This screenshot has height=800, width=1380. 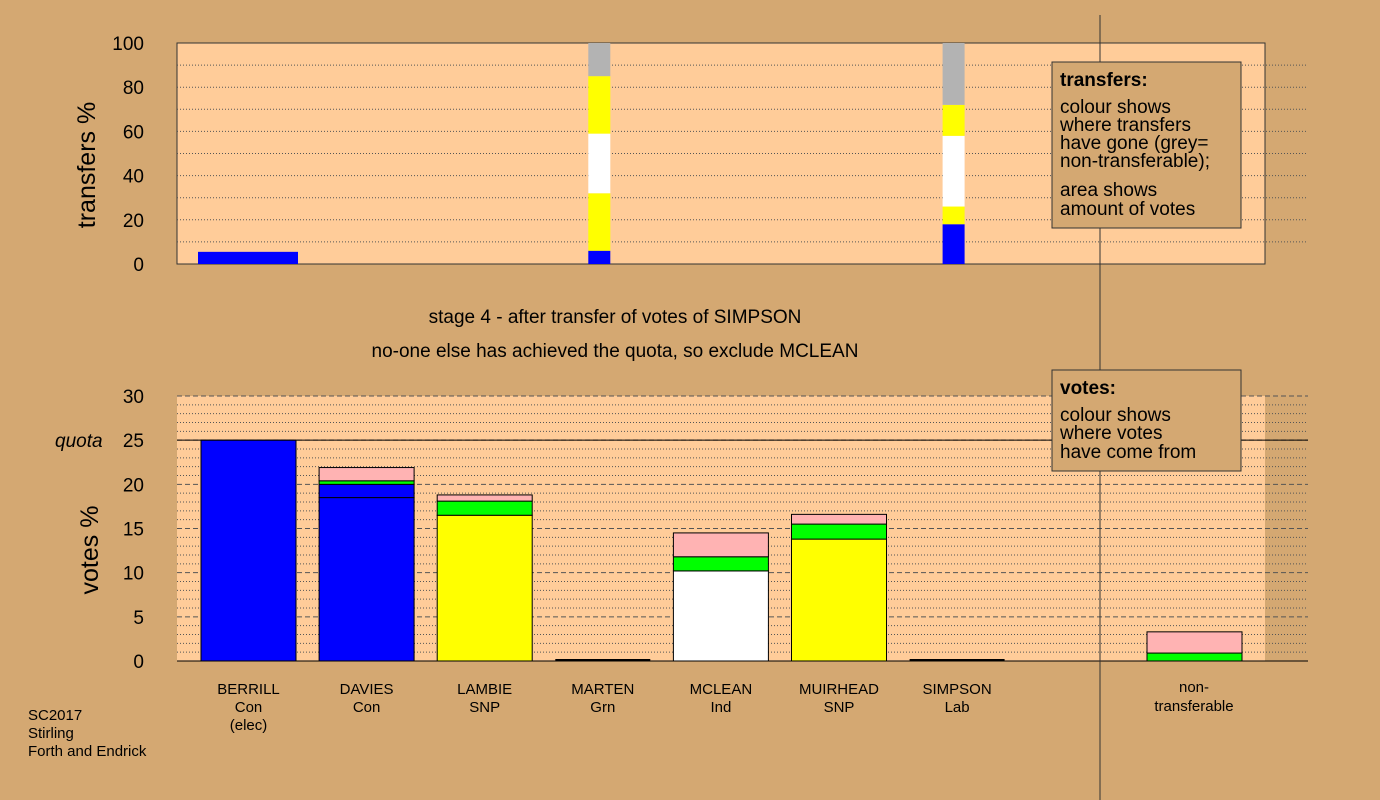 I want to click on transfer-segment-marten-nontransferable, so click(x=599, y=60).